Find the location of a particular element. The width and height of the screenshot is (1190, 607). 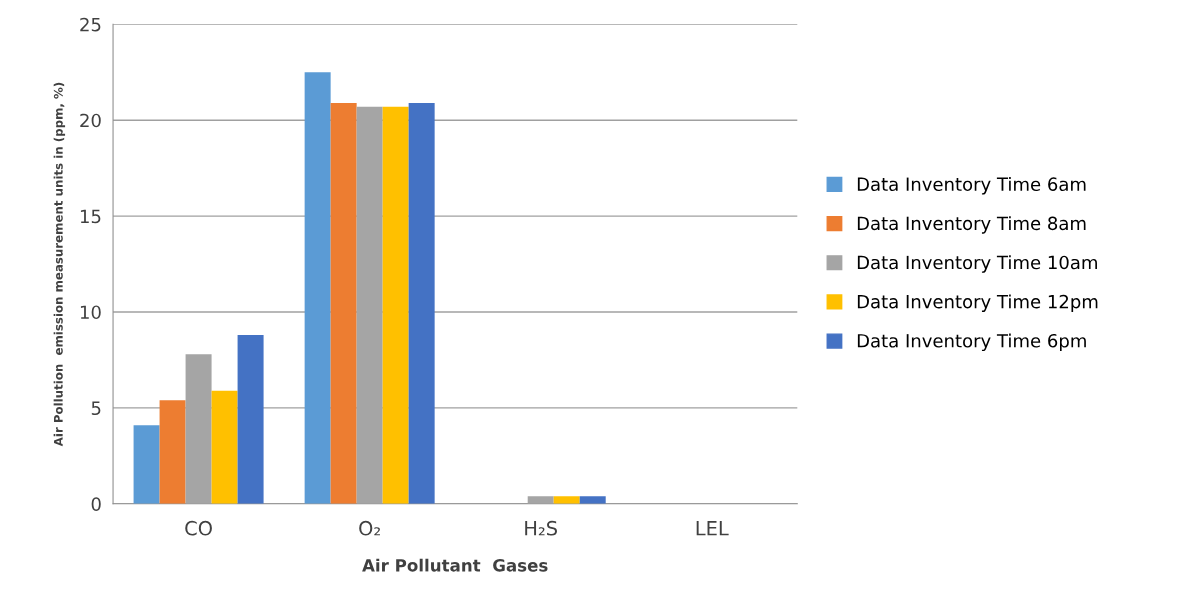

legend-label: Data Inventory Time 6pm is located at coordinates (971, 342).